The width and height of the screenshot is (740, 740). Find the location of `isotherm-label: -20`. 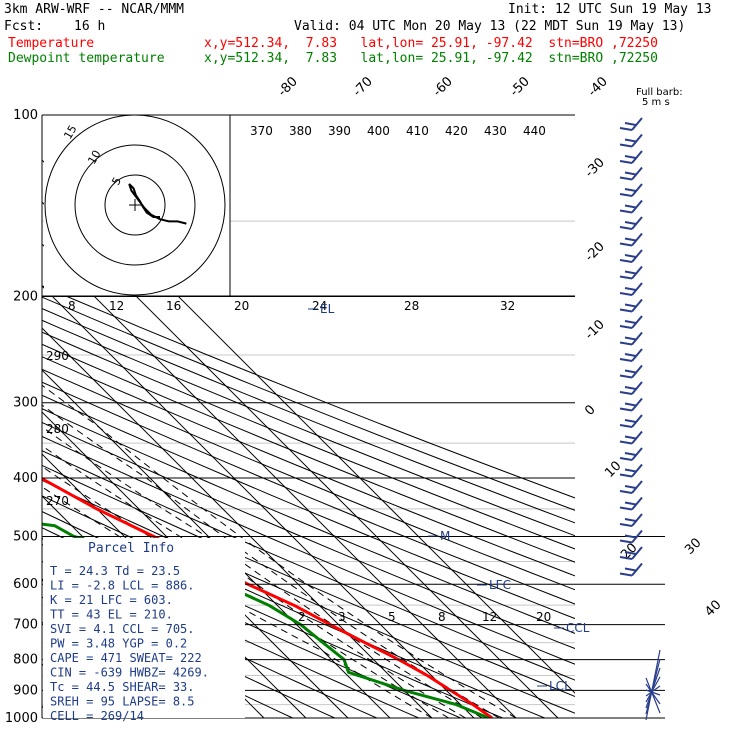

isotherm-label: -20 is located at coordinates (595, 252).